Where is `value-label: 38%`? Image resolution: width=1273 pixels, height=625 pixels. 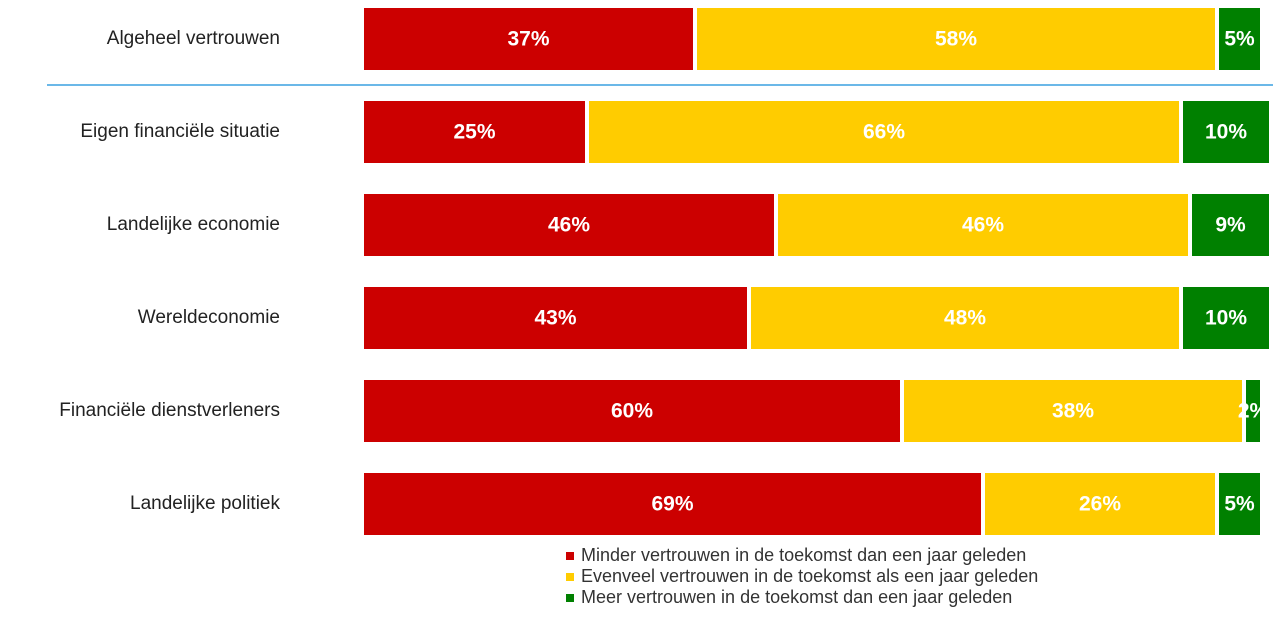 value-label: 38% is located at coordinates (1073, 411).